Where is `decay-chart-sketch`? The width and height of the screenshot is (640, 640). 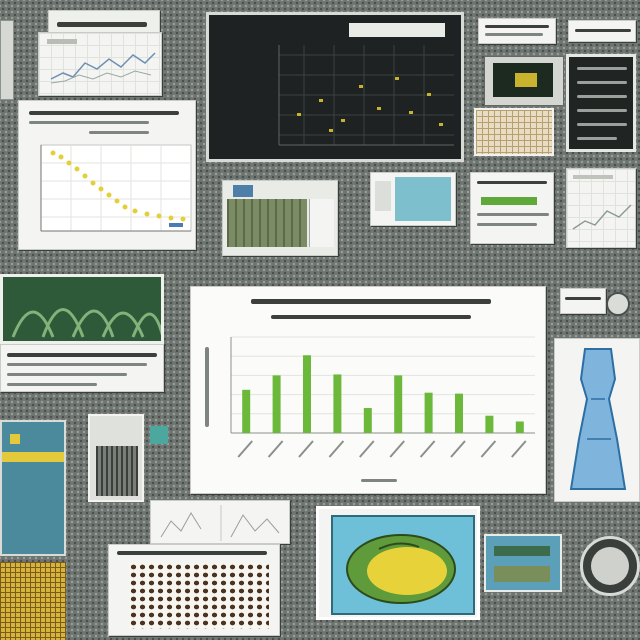 decay-chart-sketch is located at coordinates (116, 188).